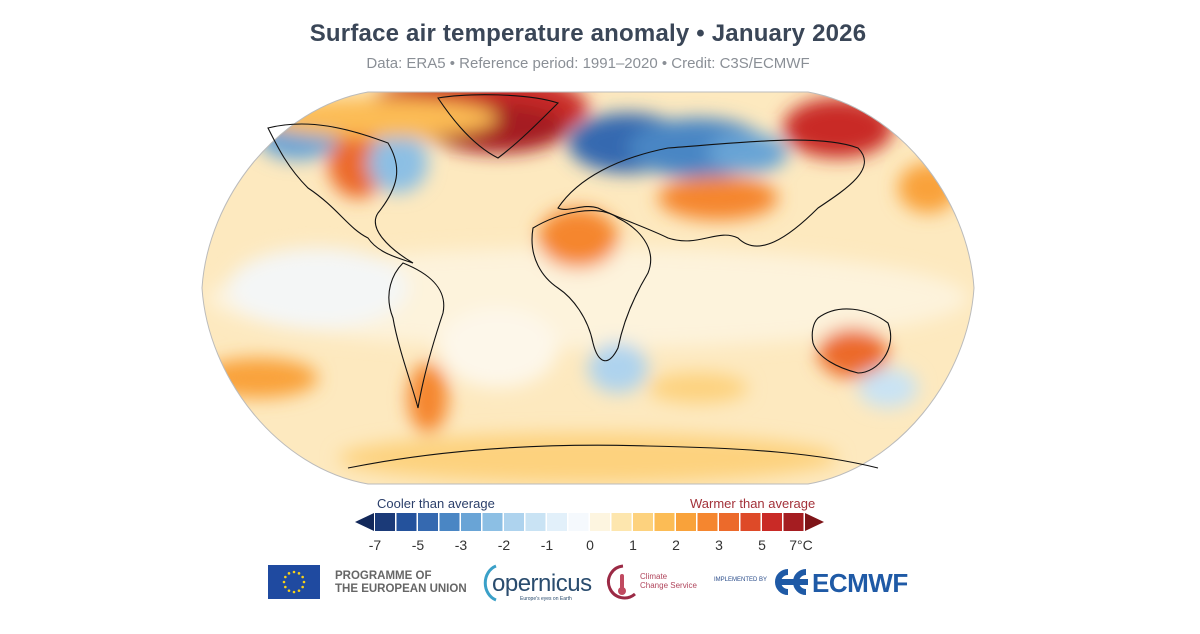 The image size is (1200, 634). Describe the element at coordinates (762, 545) in the screenshot. I see `colorbar-tick: 5` at that location.